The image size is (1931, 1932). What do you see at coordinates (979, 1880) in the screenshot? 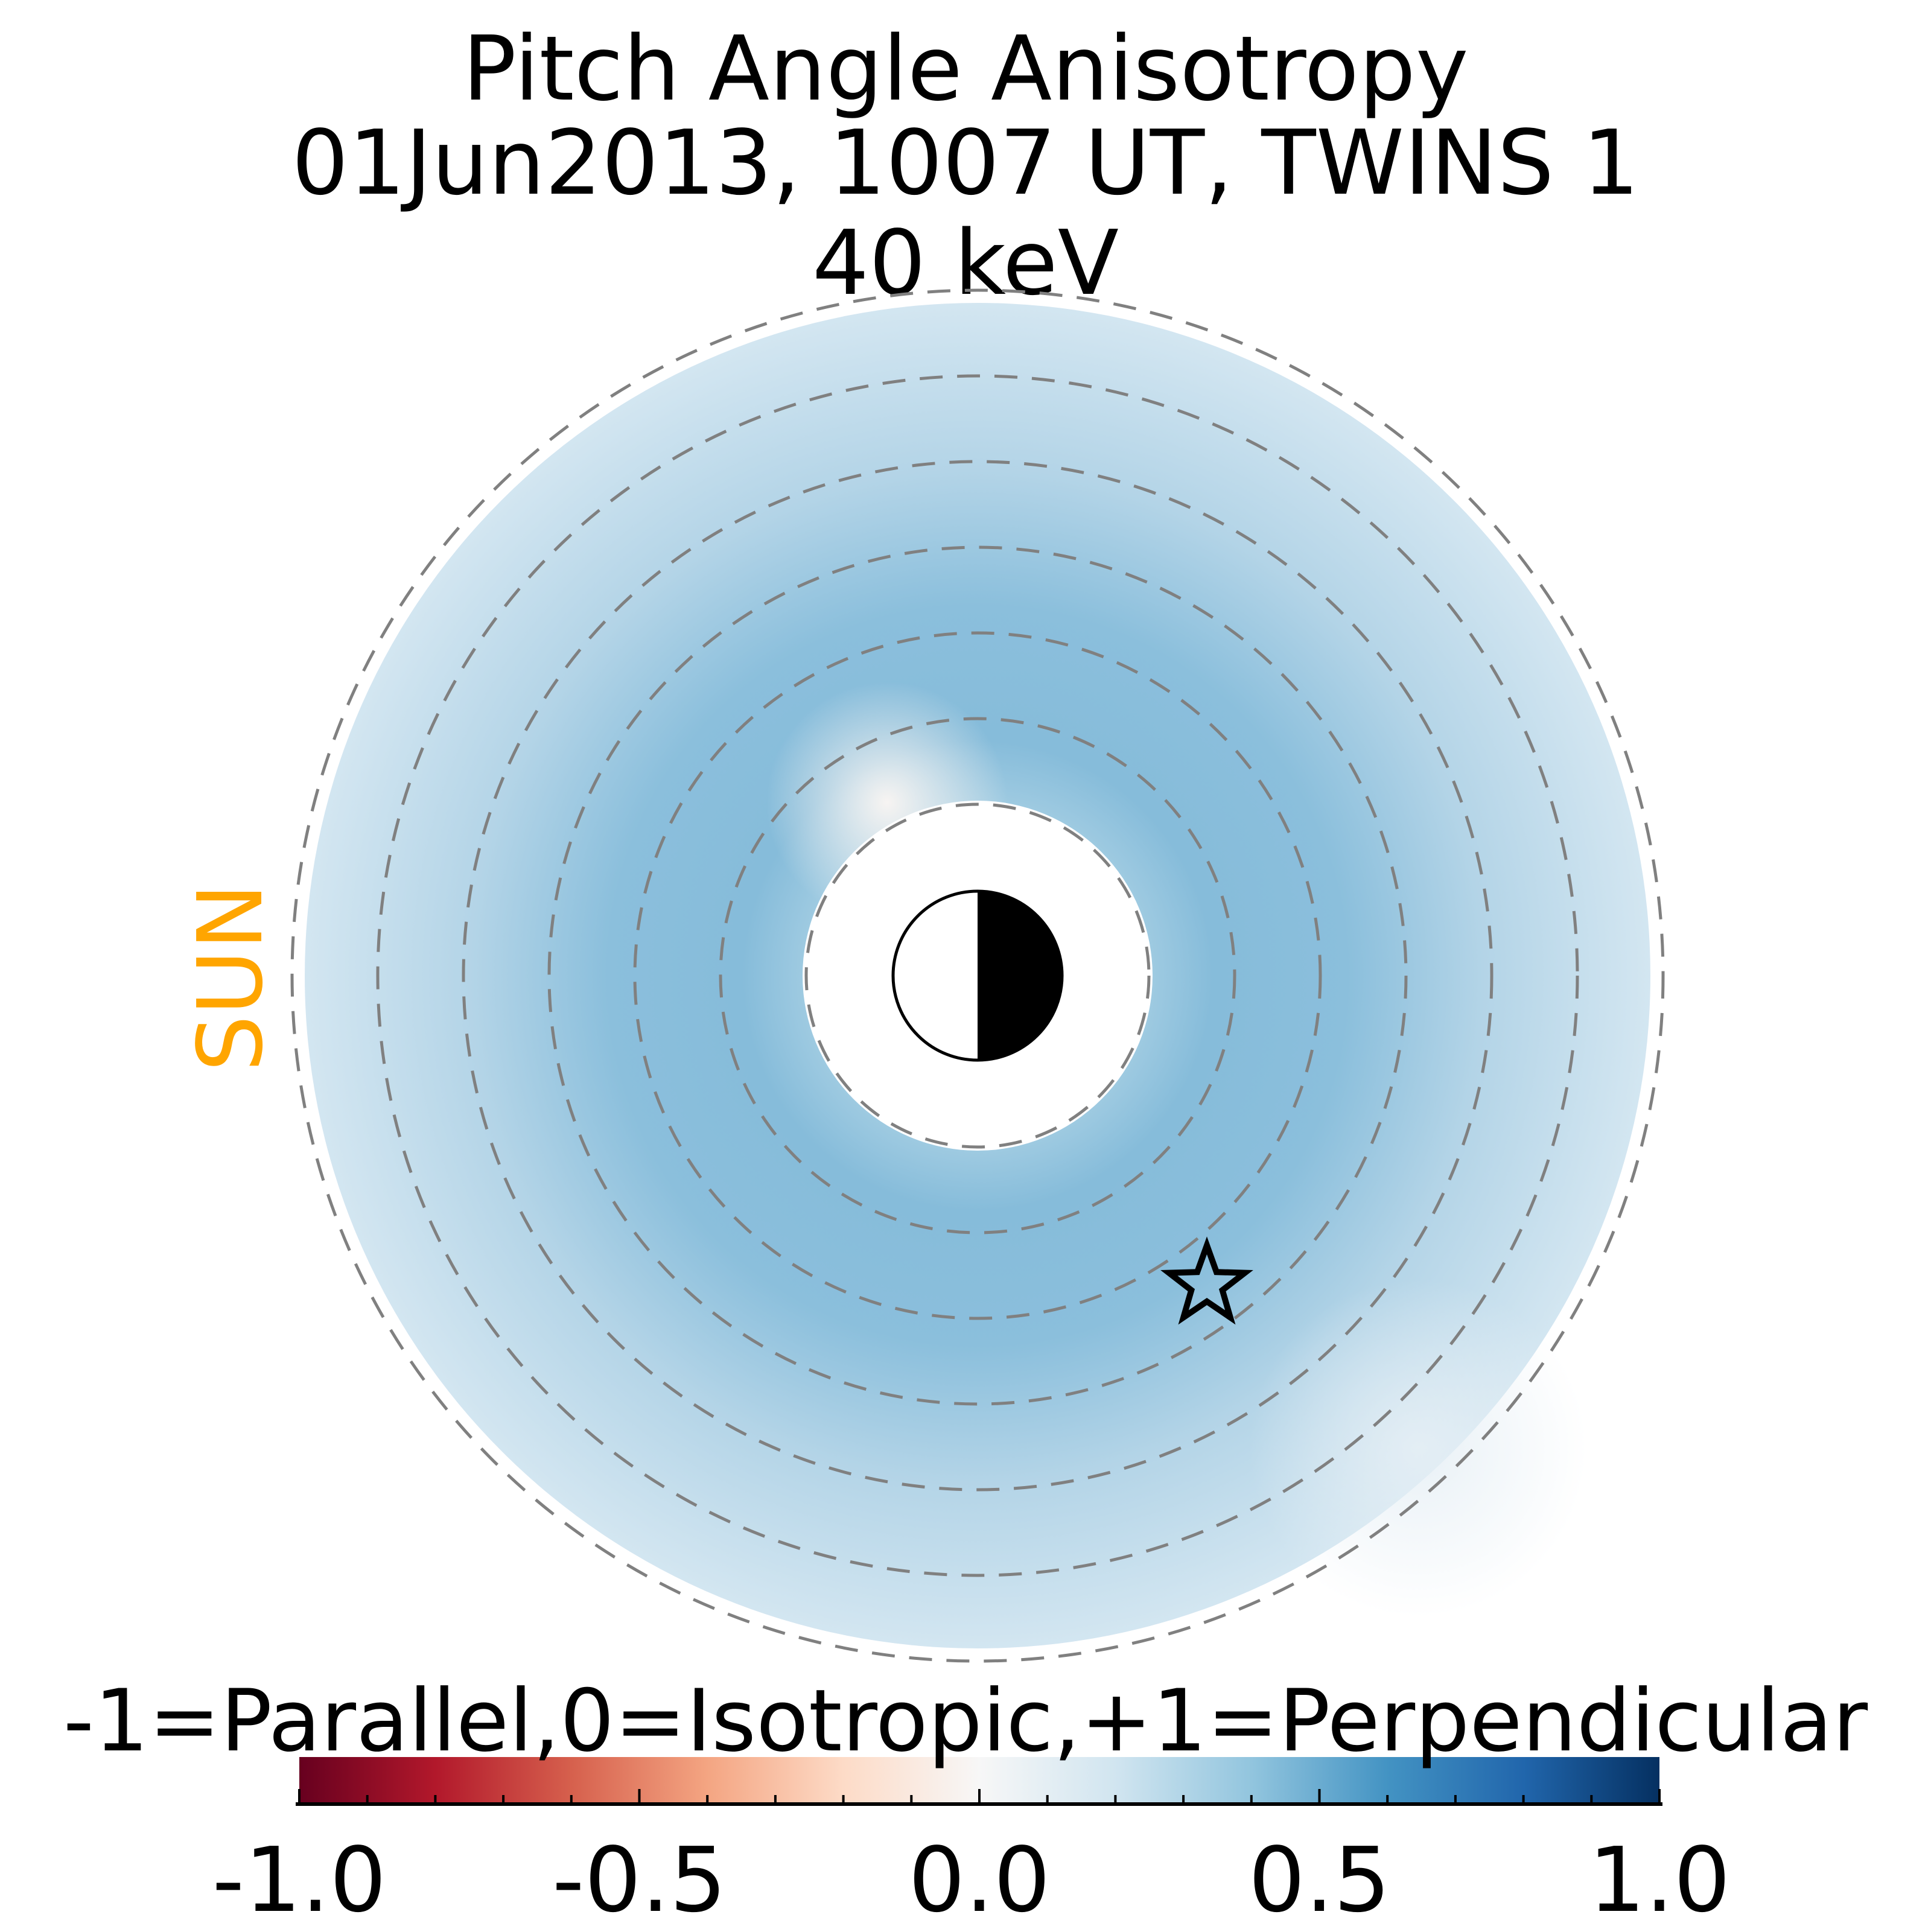
I see `colorbar-tick-label: 0.0` at bounding box center [979, 1880].